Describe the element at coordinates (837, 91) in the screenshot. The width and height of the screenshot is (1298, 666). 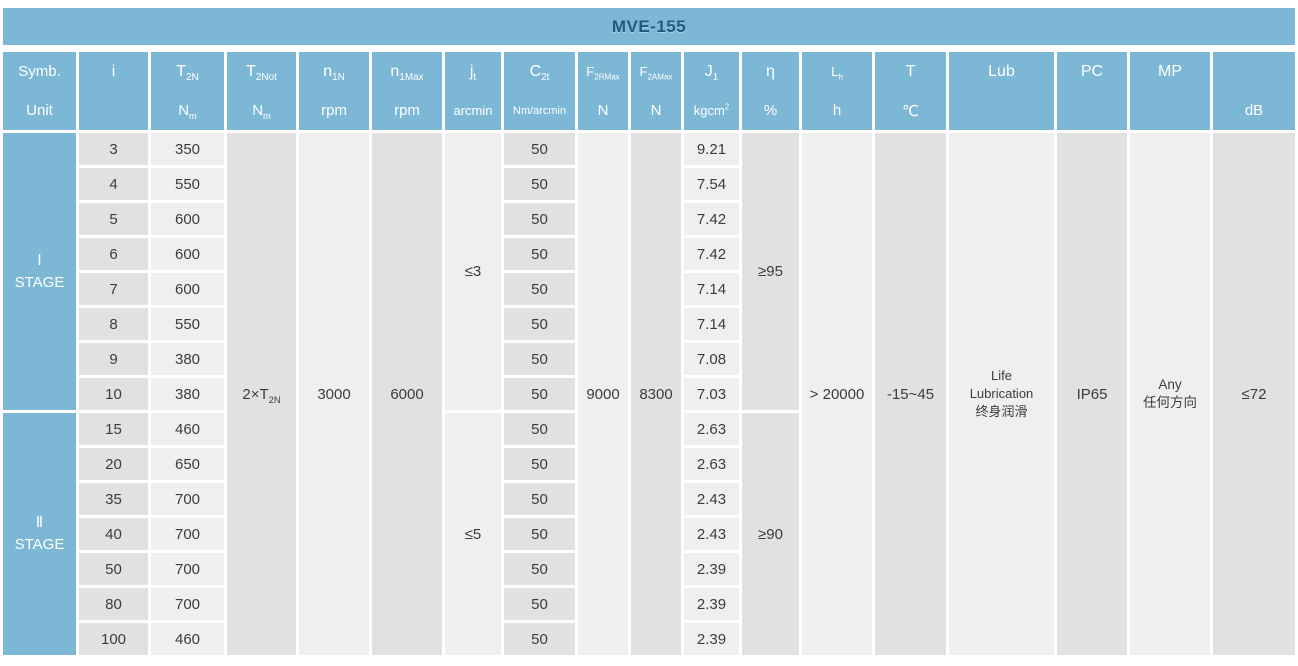
I see `header-lh: Lh h` at that location.